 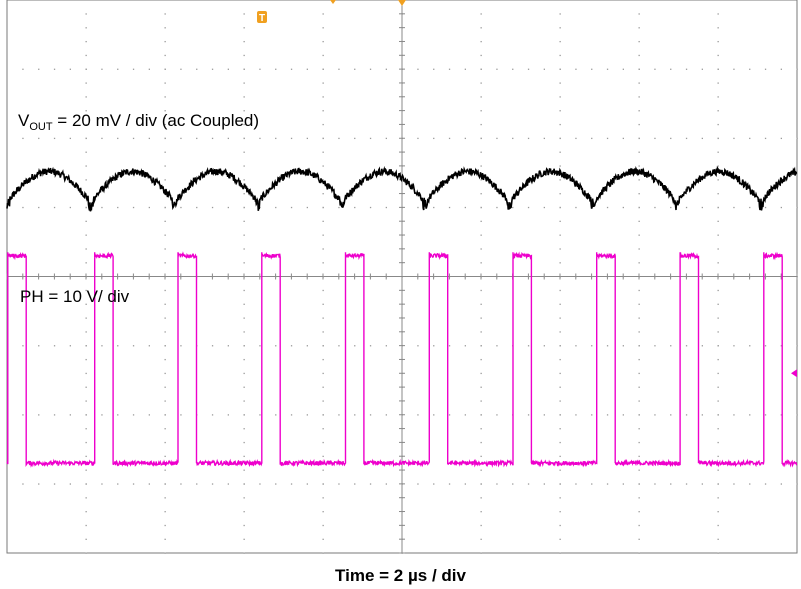 What do you see at coordinates (24, 120) in the screenshot?
I see `vout-label-main: V` at bounding box center [24, 120].